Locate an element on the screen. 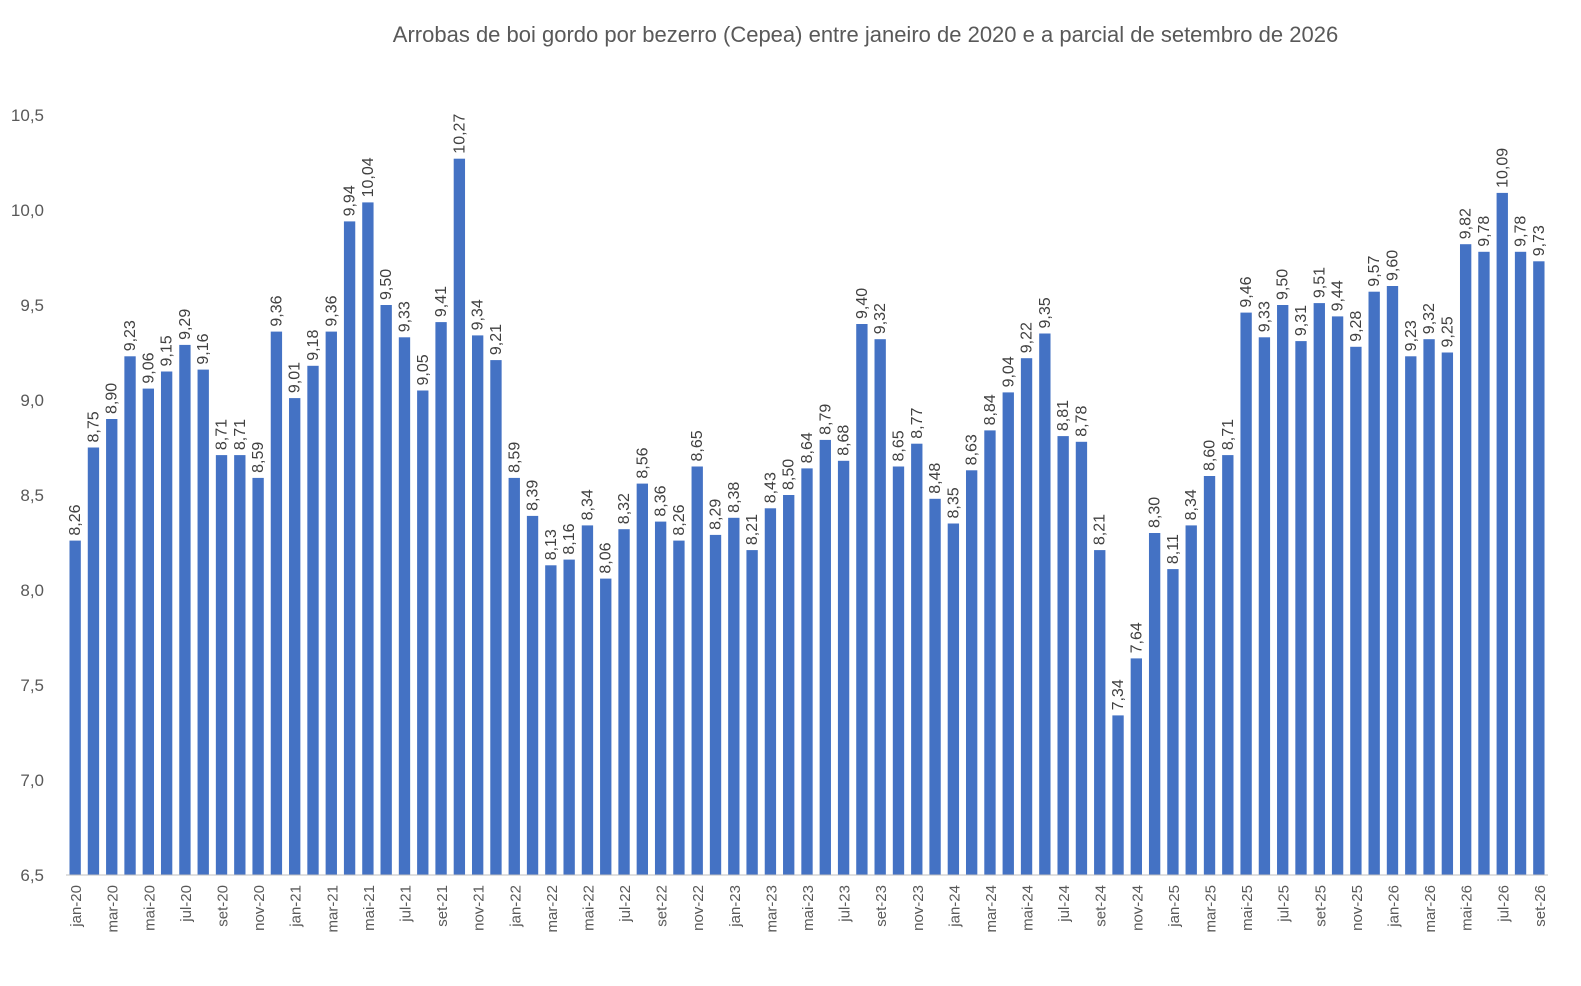 The height and width of the screenshot is (986, 1581). data-label: 9,51 is located at coordinates (1319, 282).